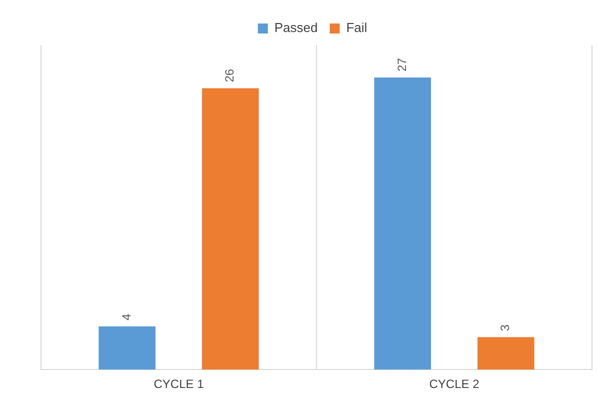  Describe the element at coordinates (357, 28) in the screenshot. I see `legend-label: Fail` at that location.